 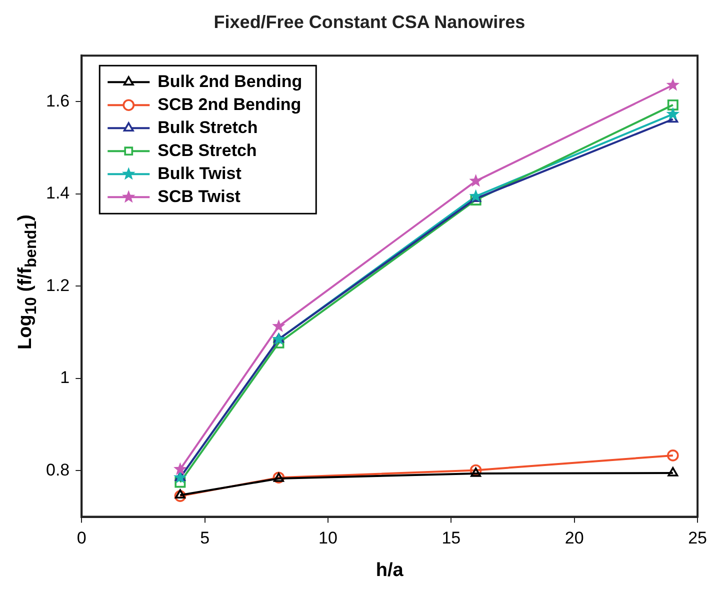 What do you see at coordinates (65, 378) in the screenshot?
I see `y-tick-label: 1` at bounding box center [65, 378].